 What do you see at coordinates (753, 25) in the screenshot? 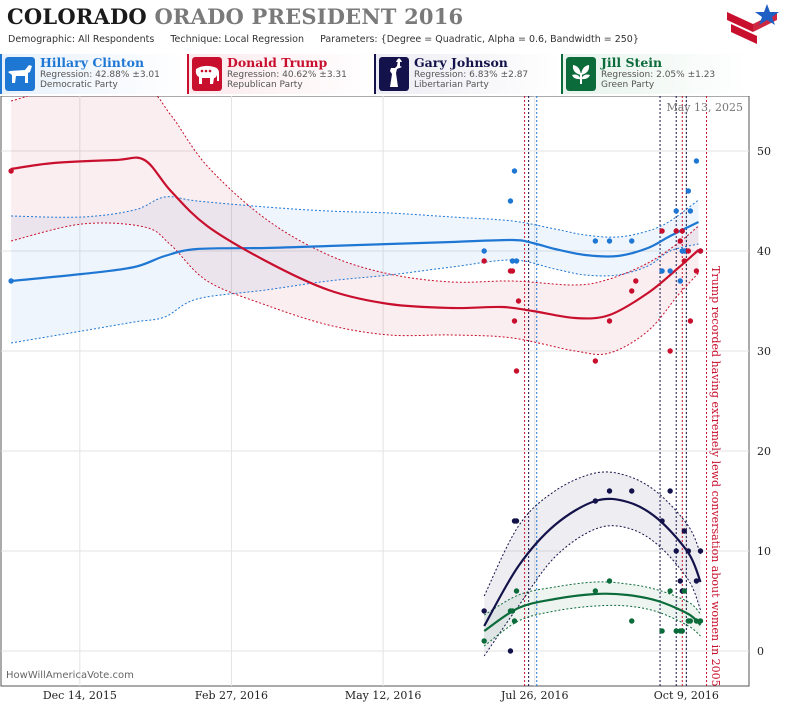
I see `site-logo-icon` at bounding box center [753, 25].